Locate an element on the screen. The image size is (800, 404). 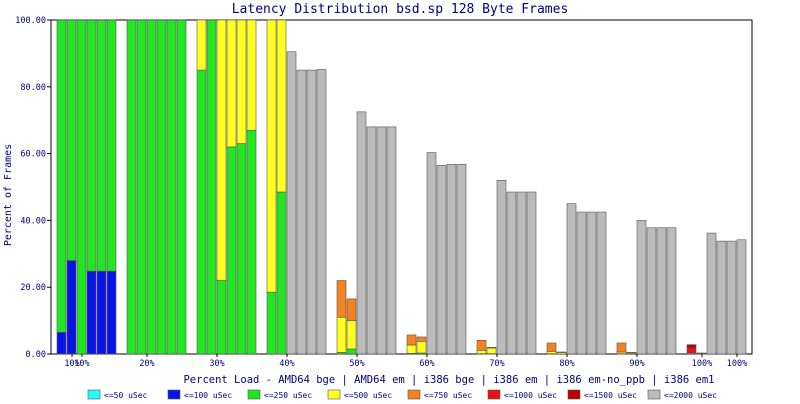
legend-item-0: <=50 uSec is located at coordinates (117, 394).